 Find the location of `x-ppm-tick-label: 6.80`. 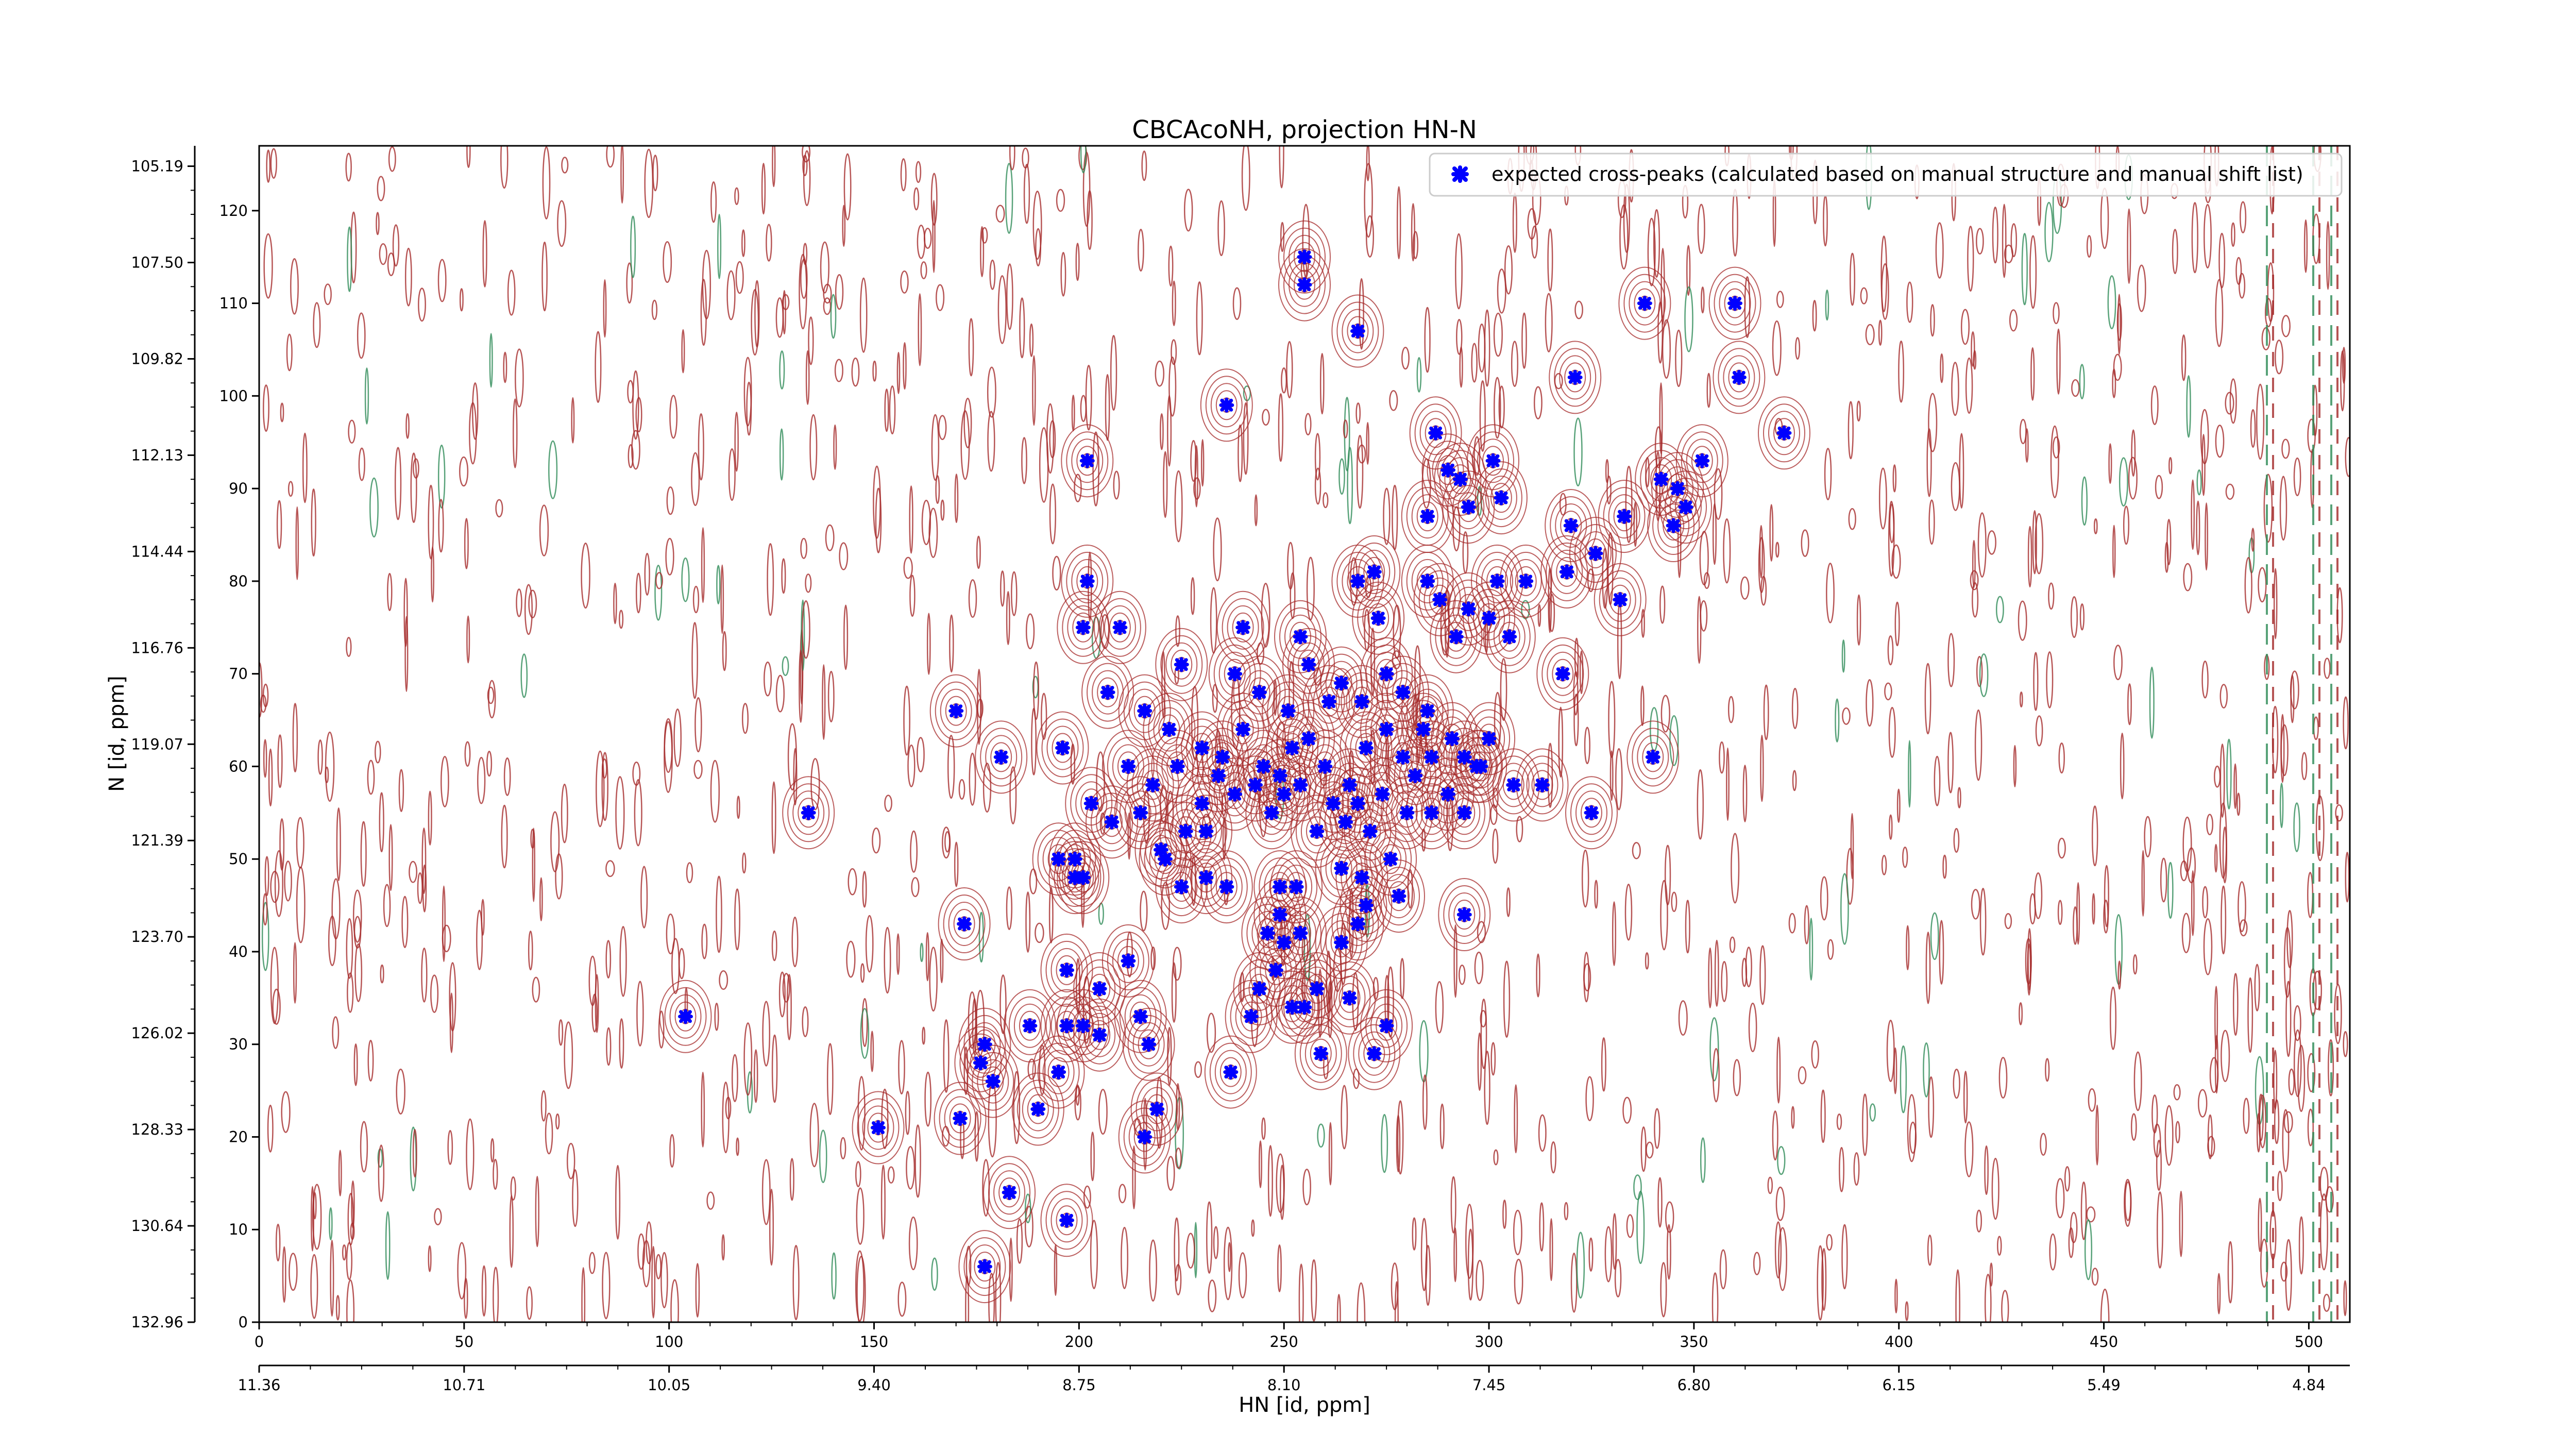

x-ppm-tick-label: 6.80 is located at coordinates (1694, 1385).